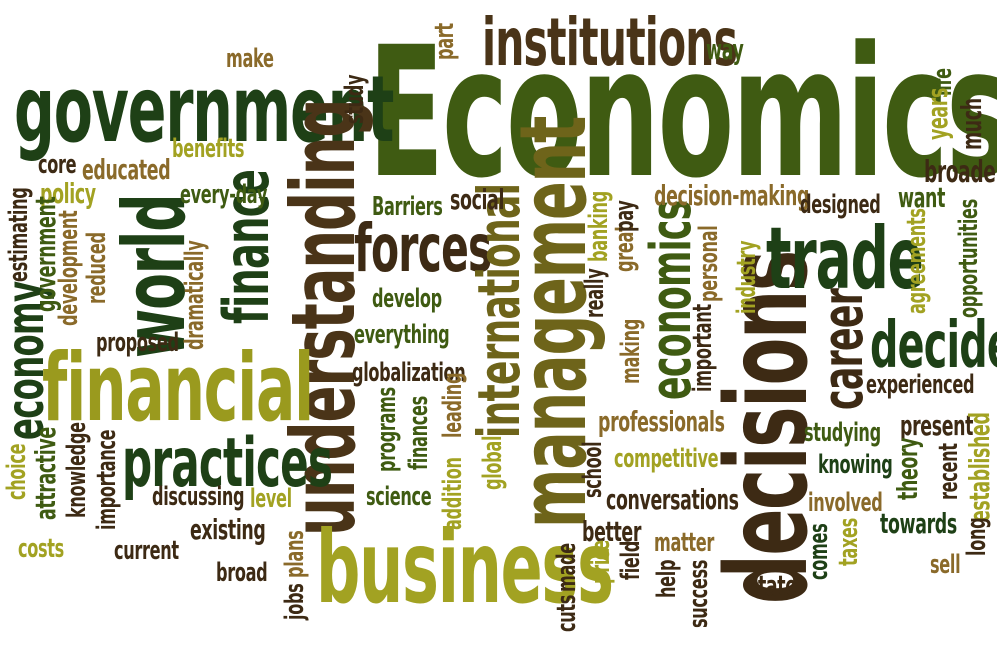 The width and height of the screenshot is (997, 646). What do you see at coordinates (567, 567) in the screenshot?
I see `word-made: made` at bounding box center [567, 567].